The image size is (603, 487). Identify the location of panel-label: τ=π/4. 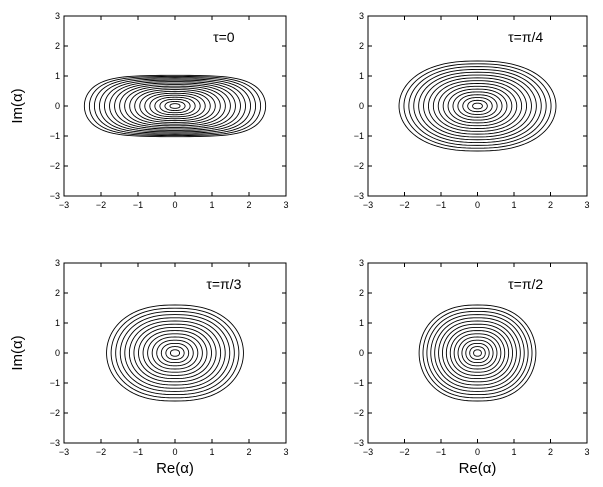
(525, 37).